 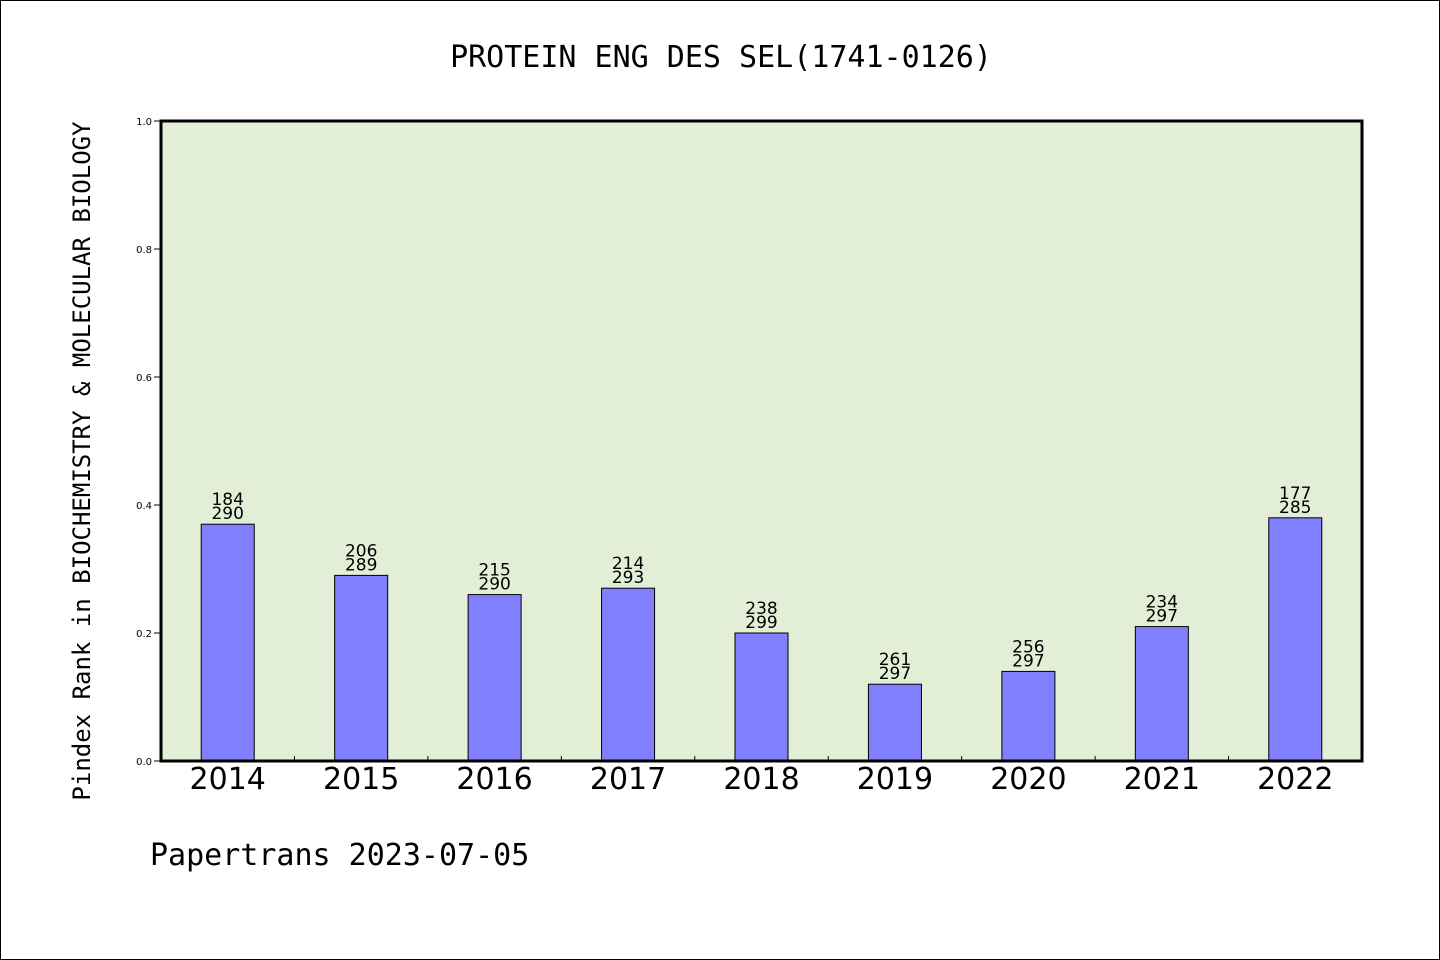 What do you see at coordinates (227, 500) in the screenshot?
I see `bar-rank-label: 184` at bounding box center [227, 500].